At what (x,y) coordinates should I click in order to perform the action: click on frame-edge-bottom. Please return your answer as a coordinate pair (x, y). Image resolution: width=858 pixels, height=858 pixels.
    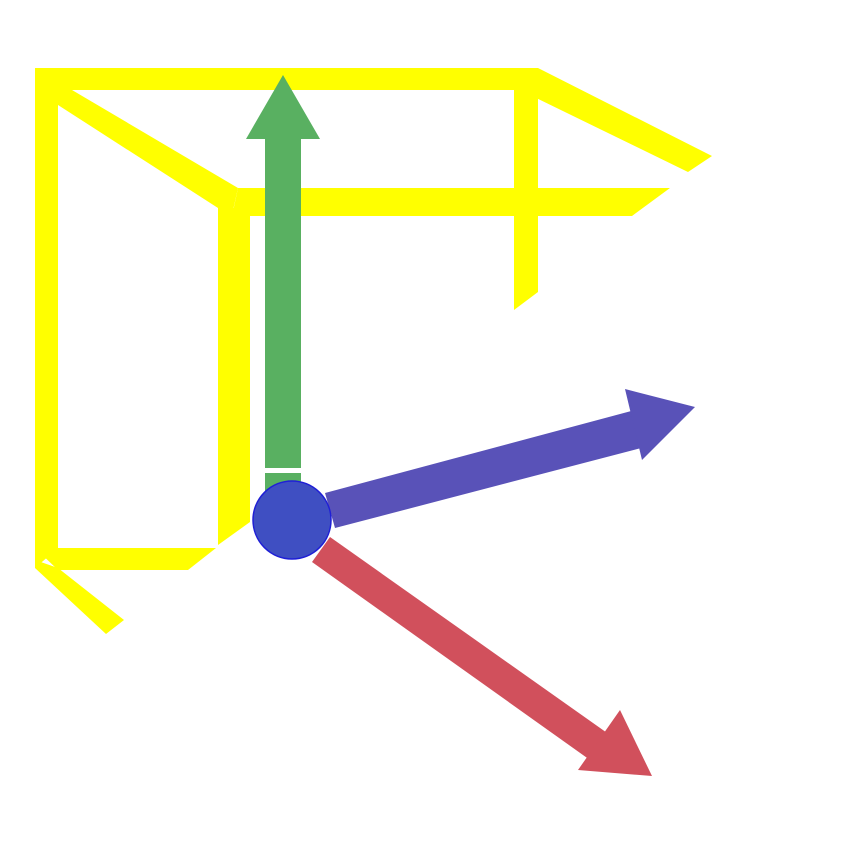
    Looking at the image, I should click on (125, 559).